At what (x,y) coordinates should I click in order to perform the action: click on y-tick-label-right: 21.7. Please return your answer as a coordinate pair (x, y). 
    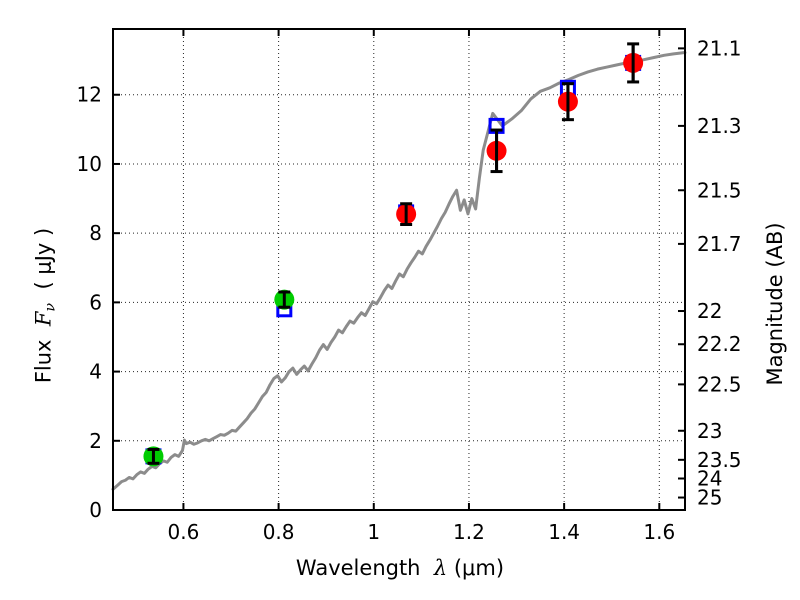
    Looking at the image, I should click on (719, 244).